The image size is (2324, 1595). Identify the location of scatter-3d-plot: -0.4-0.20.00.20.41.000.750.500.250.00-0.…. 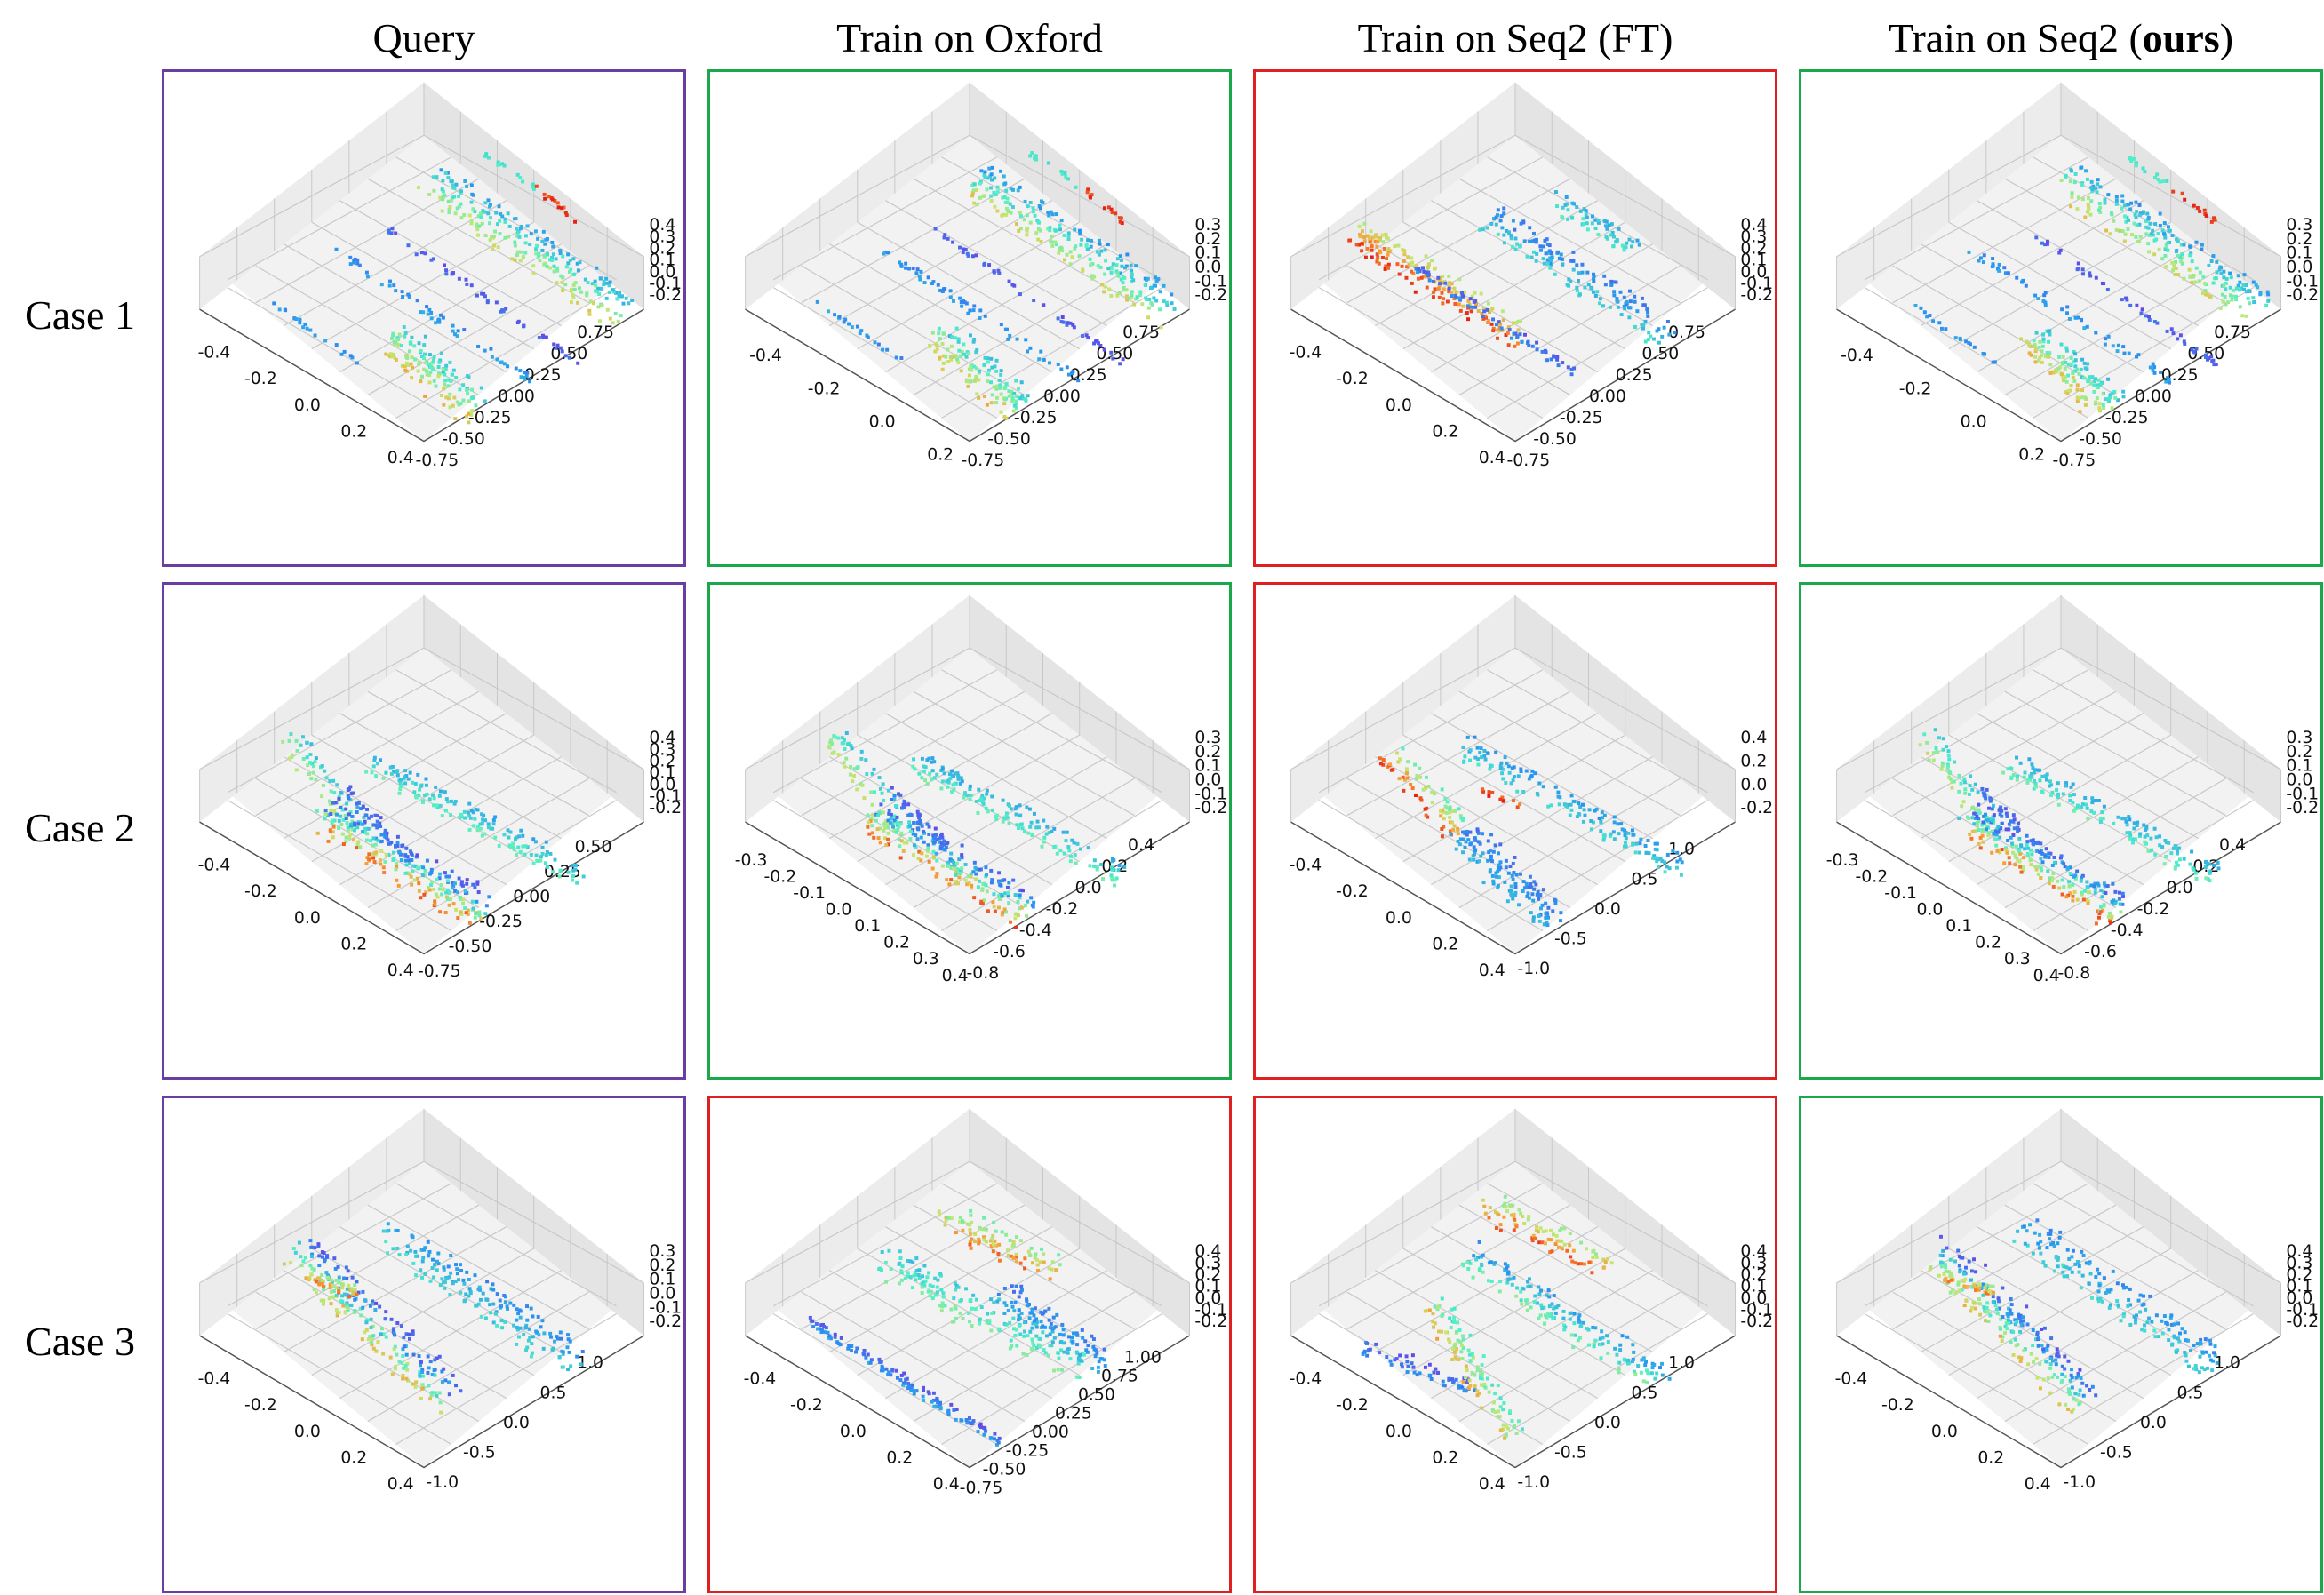
(985, 1303).